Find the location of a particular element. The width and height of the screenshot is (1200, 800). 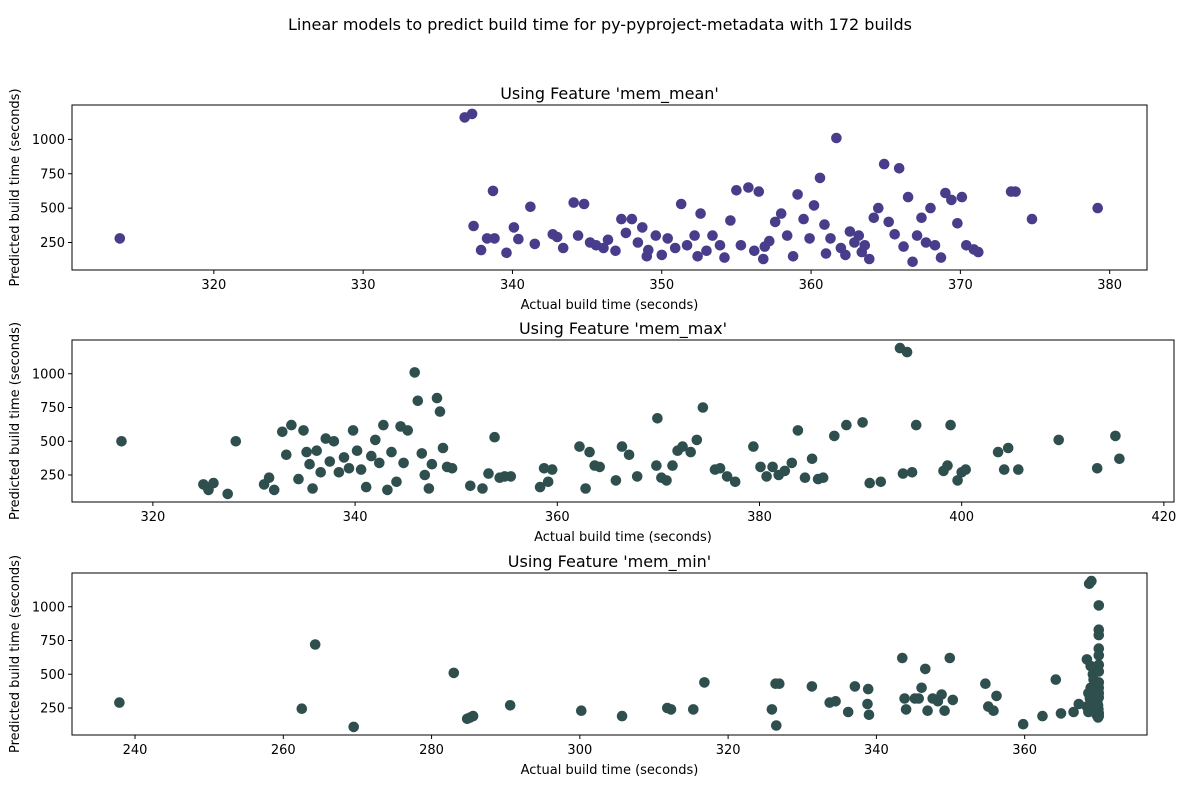

subplot-title: Using Feature 'mem_max' is located at coordinates (623, 329).